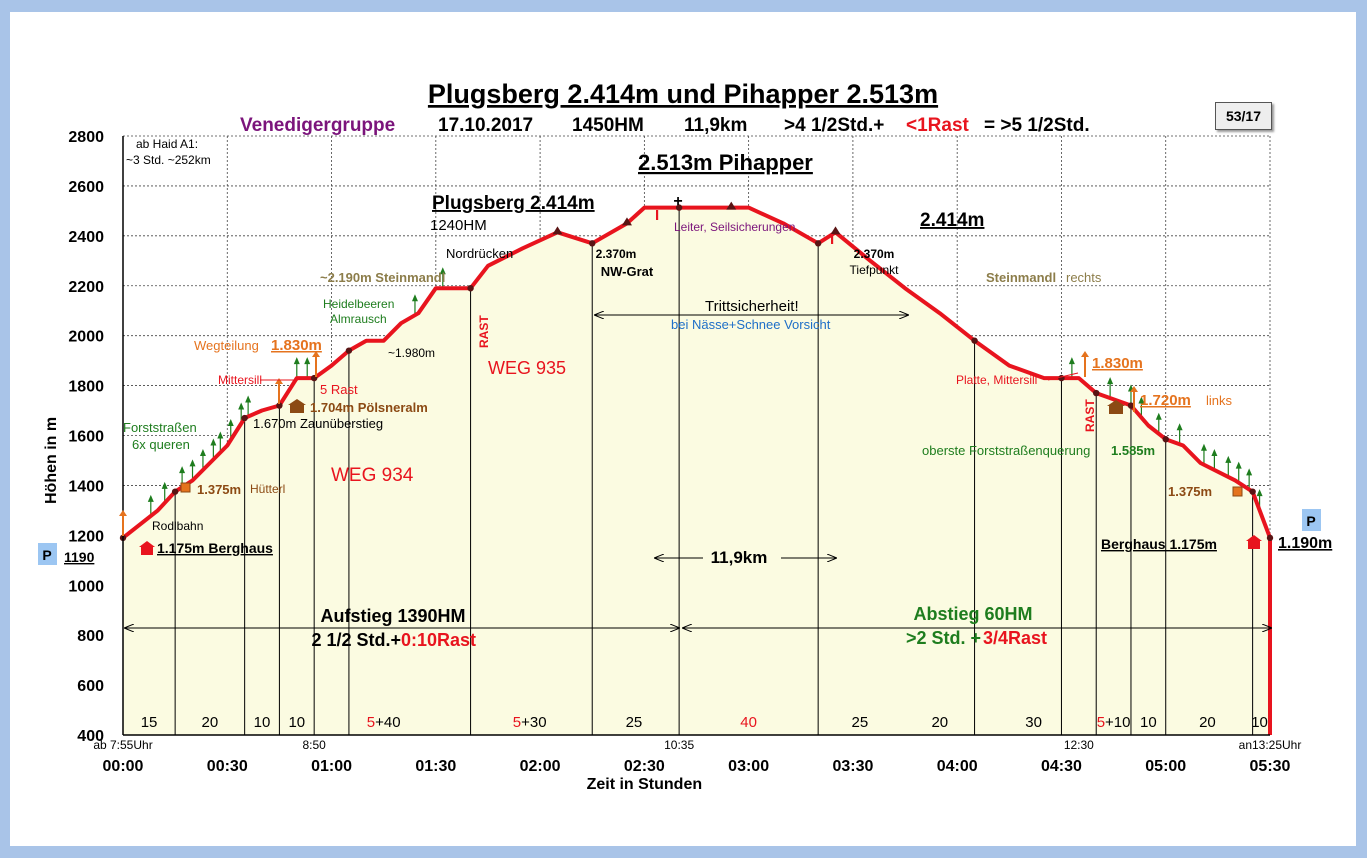 Image resolution: width=1367 pixels, height=858 pixels. Describe the element at coordinates (215, 548) in the screenshot. I see `berghaus-left: 1.175m Berghaus` at that location.